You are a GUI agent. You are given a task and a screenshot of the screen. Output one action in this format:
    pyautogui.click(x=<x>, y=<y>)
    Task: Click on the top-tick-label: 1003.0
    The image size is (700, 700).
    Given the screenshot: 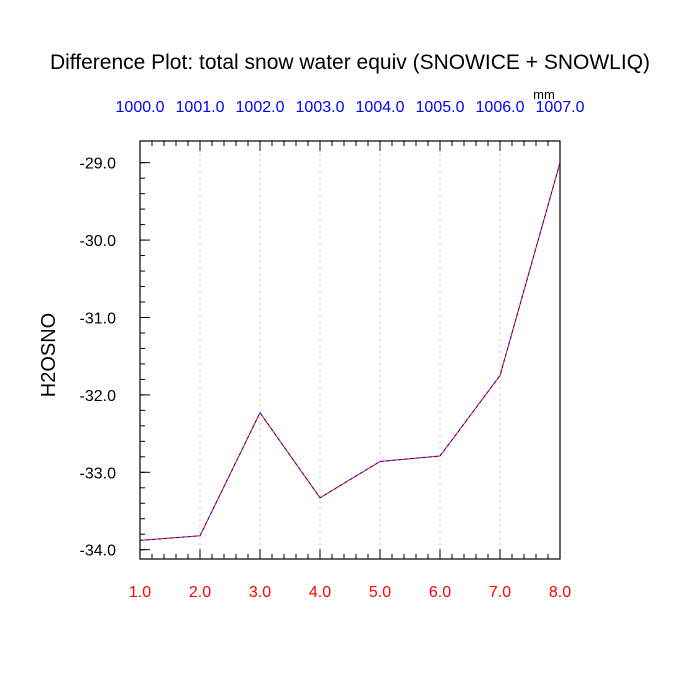 What is the action you would take?
    pyautogui.click(x=320, y=107)
    